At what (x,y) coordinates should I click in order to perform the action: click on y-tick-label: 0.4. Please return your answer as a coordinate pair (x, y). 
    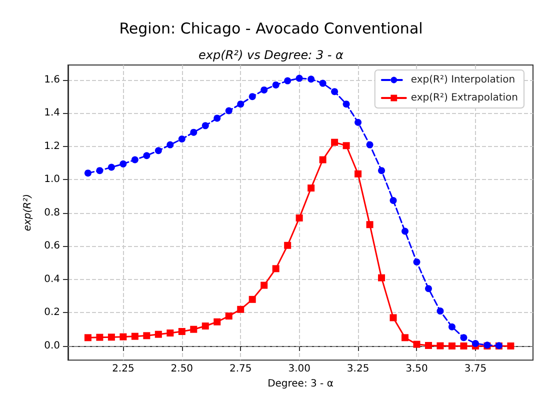
    Looking at the image, I should click on (52, 279).